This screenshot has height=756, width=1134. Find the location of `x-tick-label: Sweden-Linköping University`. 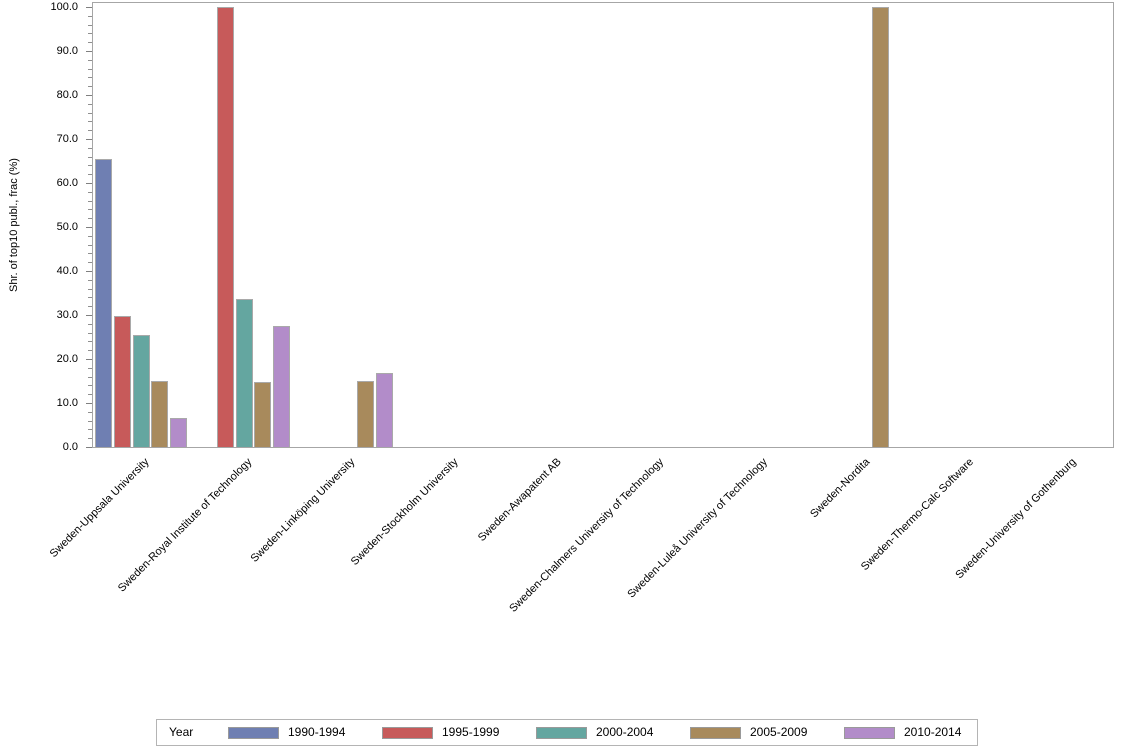

x-tick-label: Sweden-Linköping University is located at coordinates (303, 510).